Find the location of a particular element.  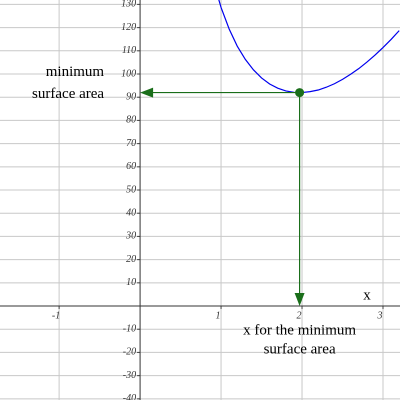

curve is located at coordinates (309, 47).